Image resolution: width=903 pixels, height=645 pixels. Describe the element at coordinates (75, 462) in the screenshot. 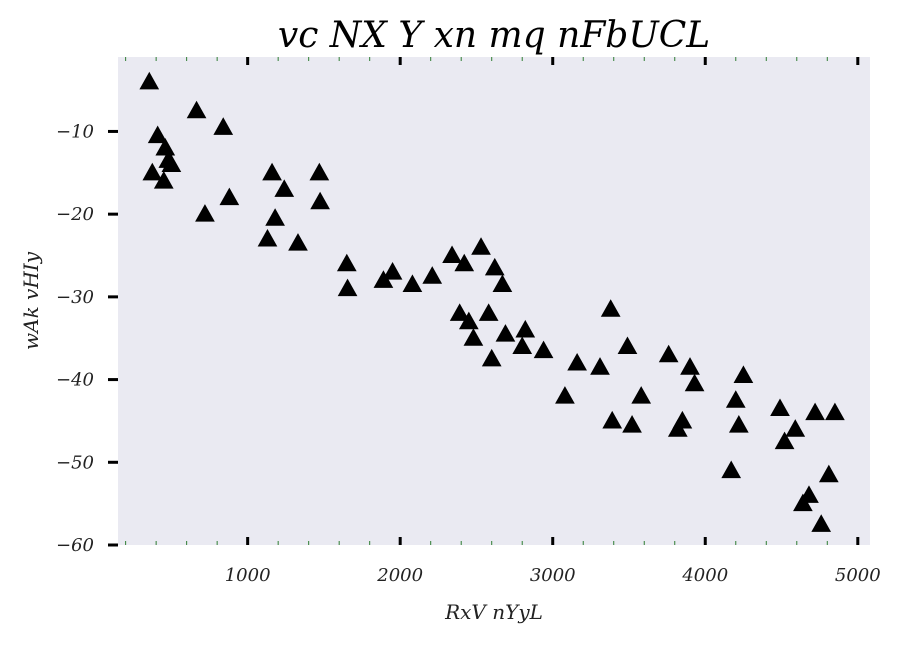

I see `y-tick-label: −50` at that location.